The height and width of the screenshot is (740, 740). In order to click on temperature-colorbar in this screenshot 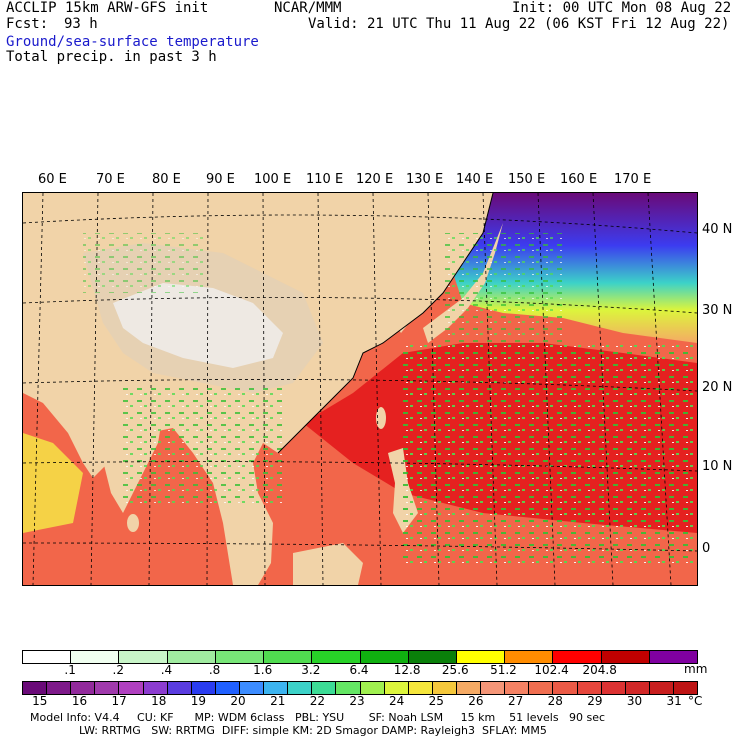, I will do `click(360, 688)`.